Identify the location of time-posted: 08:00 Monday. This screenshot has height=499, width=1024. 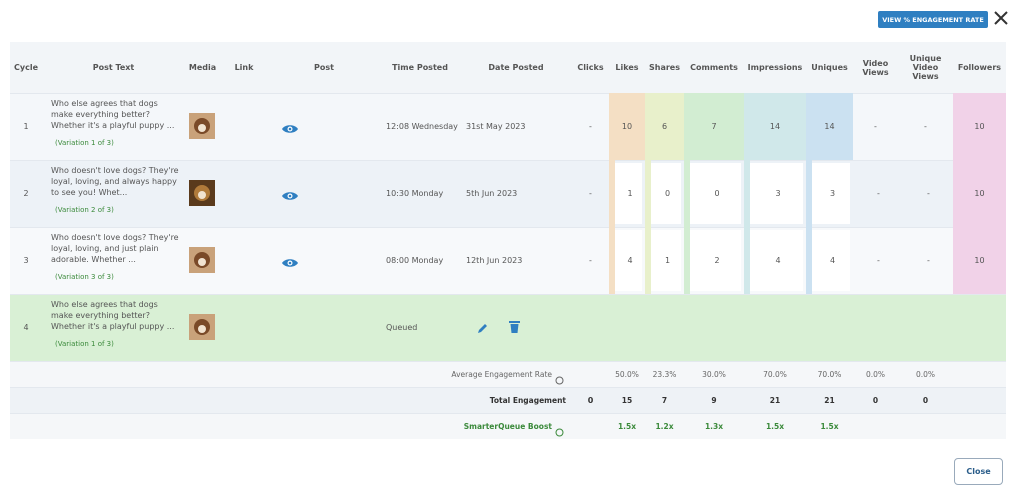
(415, 260).